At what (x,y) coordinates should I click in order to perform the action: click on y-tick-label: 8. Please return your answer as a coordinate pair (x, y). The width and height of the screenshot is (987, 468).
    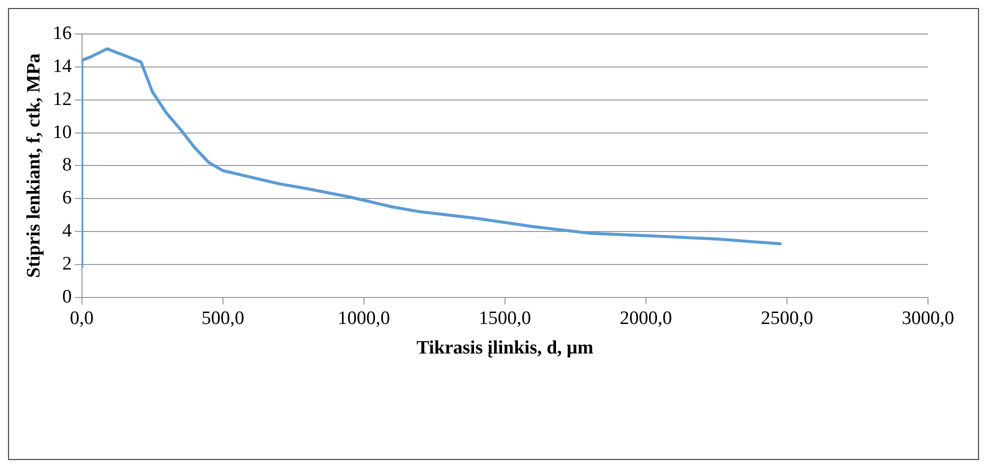
    Looking at the image, I should click on (67, 165).